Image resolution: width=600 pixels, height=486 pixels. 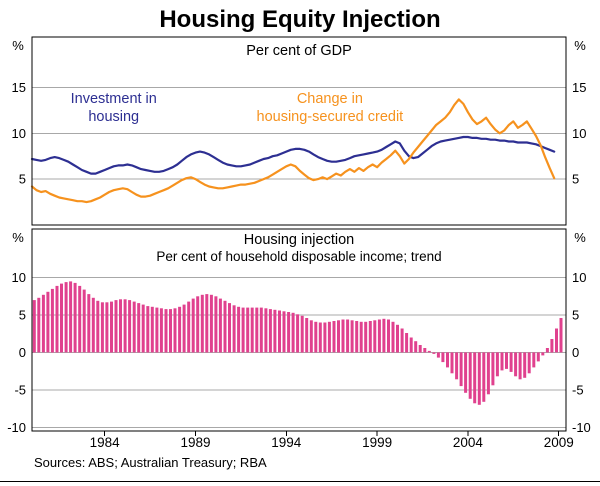 I want to click on xtick-label: 1989, so click(x=195, y=442).